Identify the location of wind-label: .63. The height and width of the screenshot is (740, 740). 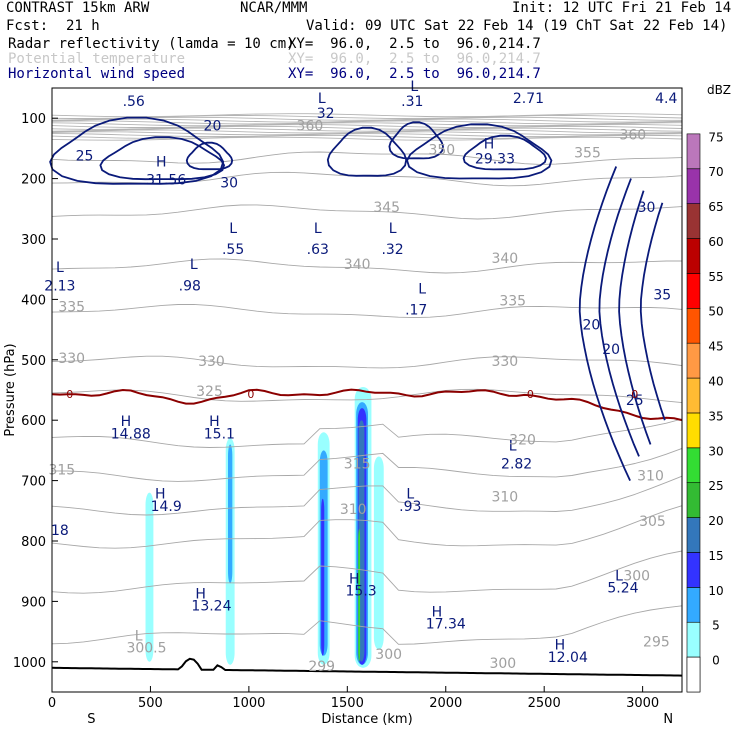
(318, 250).